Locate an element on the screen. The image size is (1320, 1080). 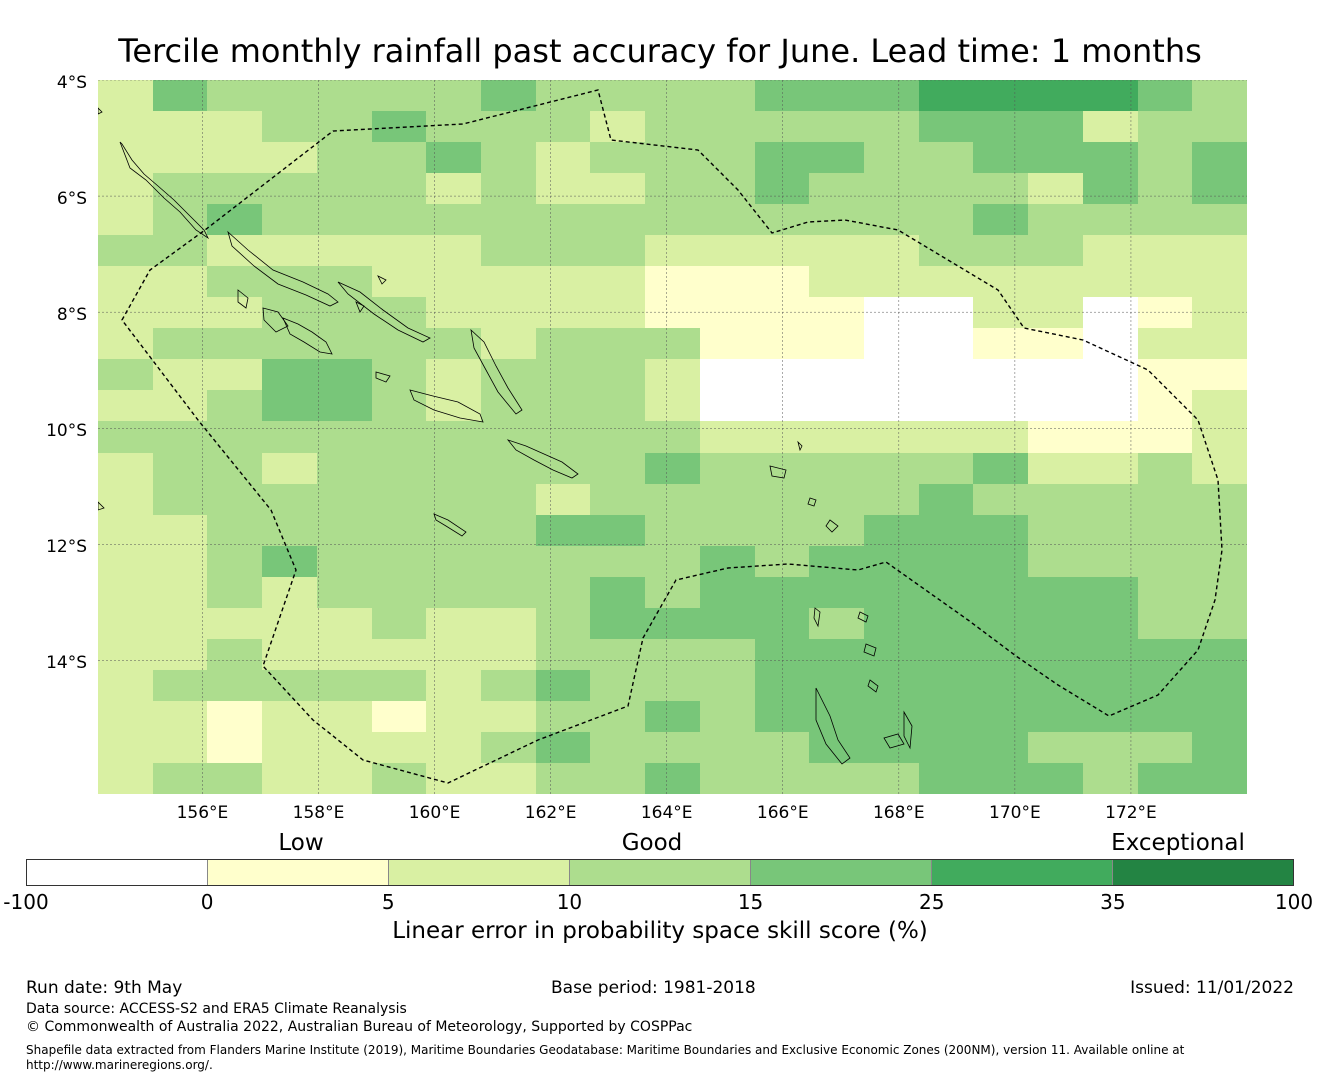
lat-tick-label: 14°S is located at coordinates (66, 663).